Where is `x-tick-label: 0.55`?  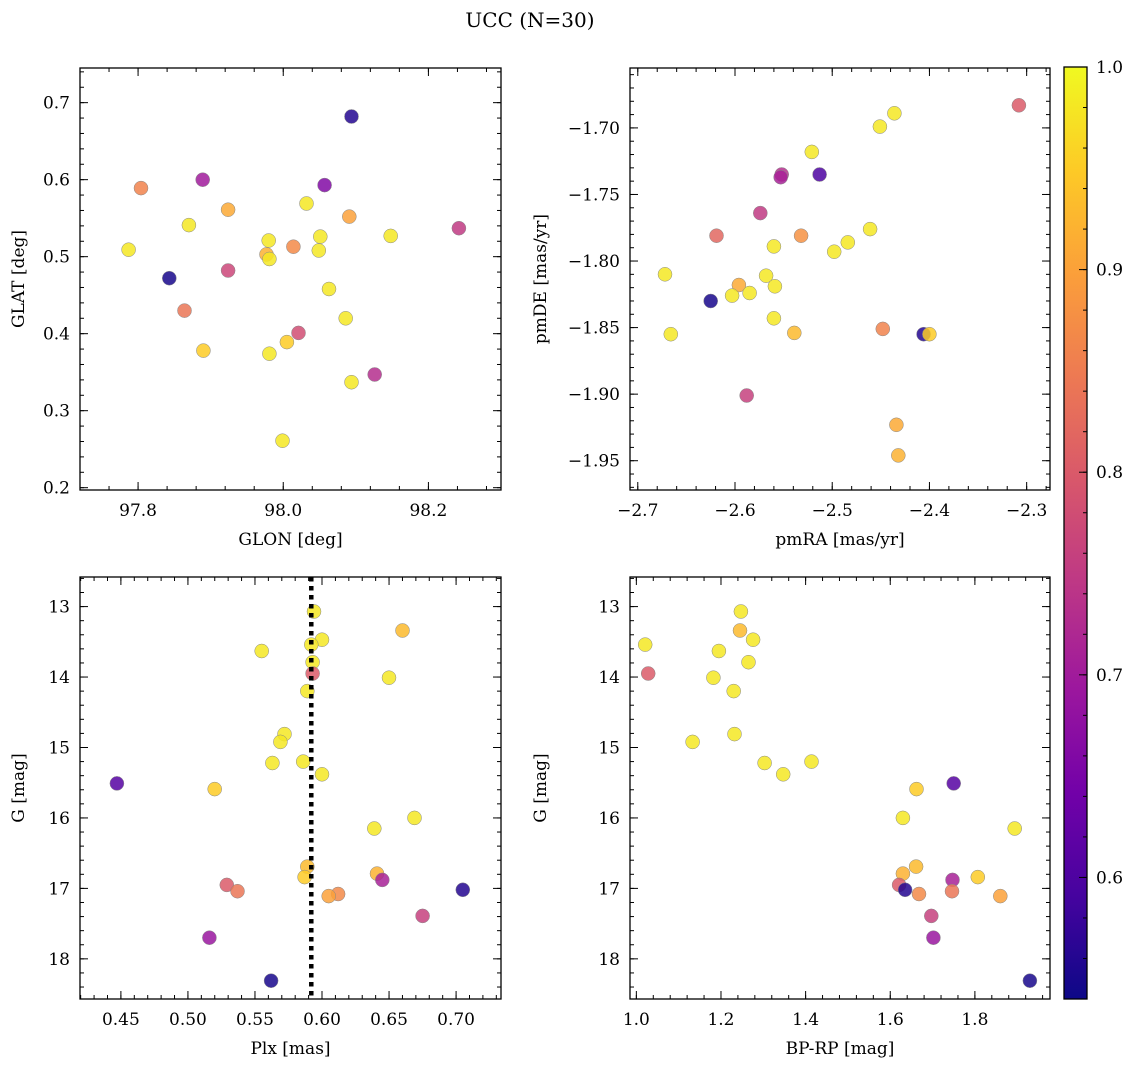
x-tick-label: 0.55 is located at coordinates (255, 1020).